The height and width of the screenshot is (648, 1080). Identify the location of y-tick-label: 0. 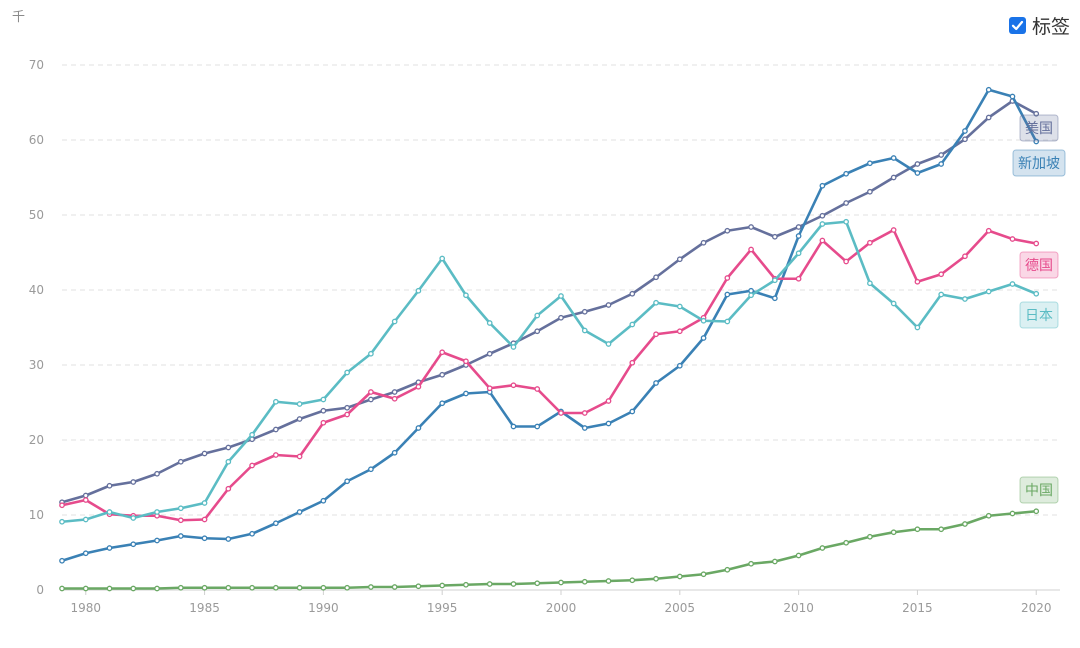
(40, 590).